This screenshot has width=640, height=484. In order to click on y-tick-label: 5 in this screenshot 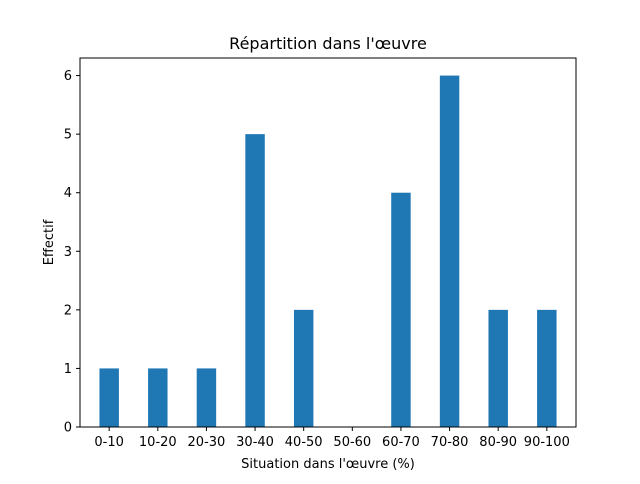, I will do `click(68, 135)`.